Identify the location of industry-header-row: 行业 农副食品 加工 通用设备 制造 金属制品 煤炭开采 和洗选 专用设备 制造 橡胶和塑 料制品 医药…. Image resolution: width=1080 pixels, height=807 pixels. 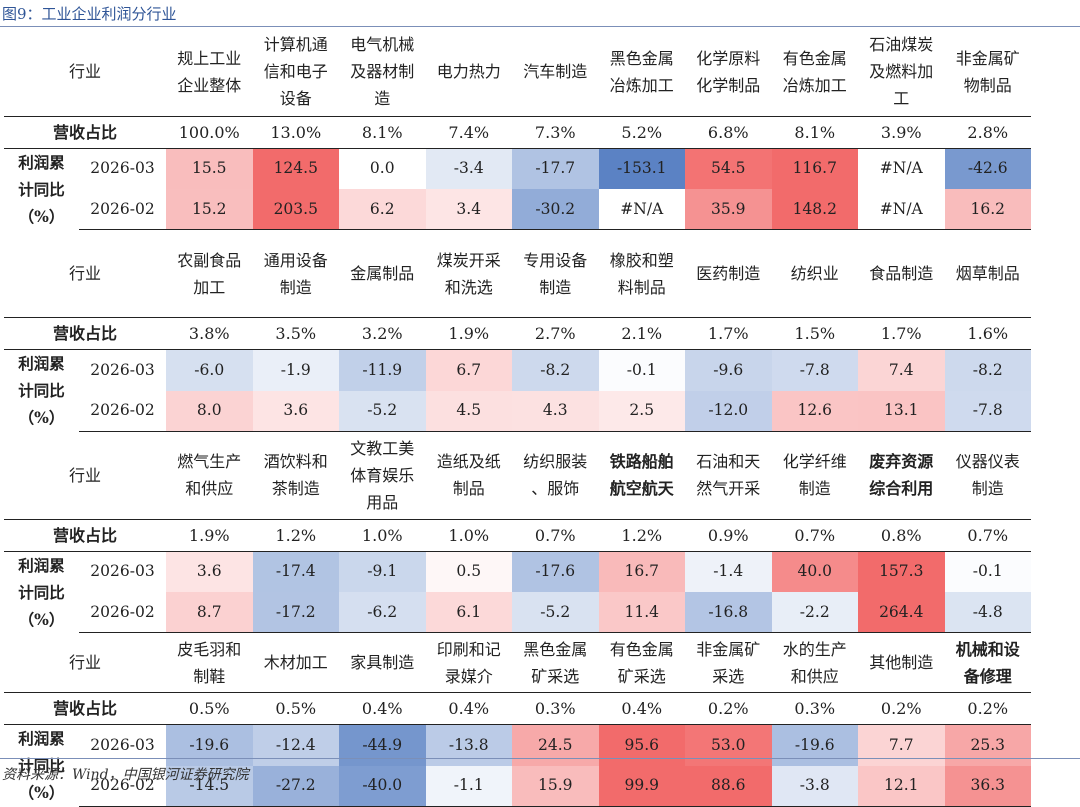
(517, 274).